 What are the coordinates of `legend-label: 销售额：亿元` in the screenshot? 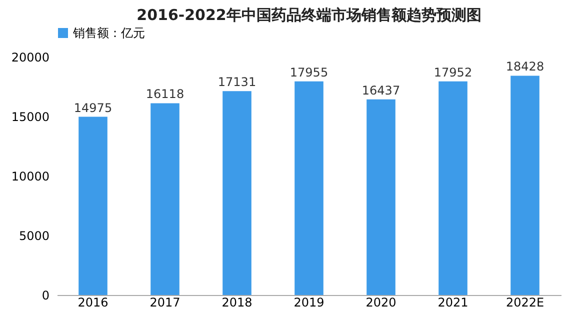 It's located at (108, 33).